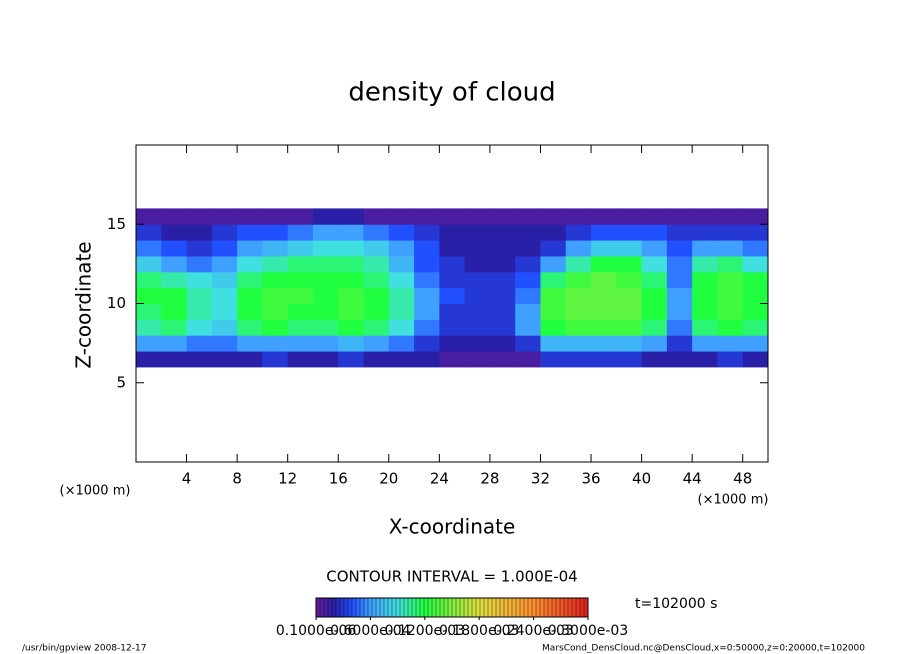 The width and height of the screenshot is (904, 654). Describe the element at coordinates (533, 631) in the screenshot. I see `colorbar-tick-label: 0.2400e-03` at that location.